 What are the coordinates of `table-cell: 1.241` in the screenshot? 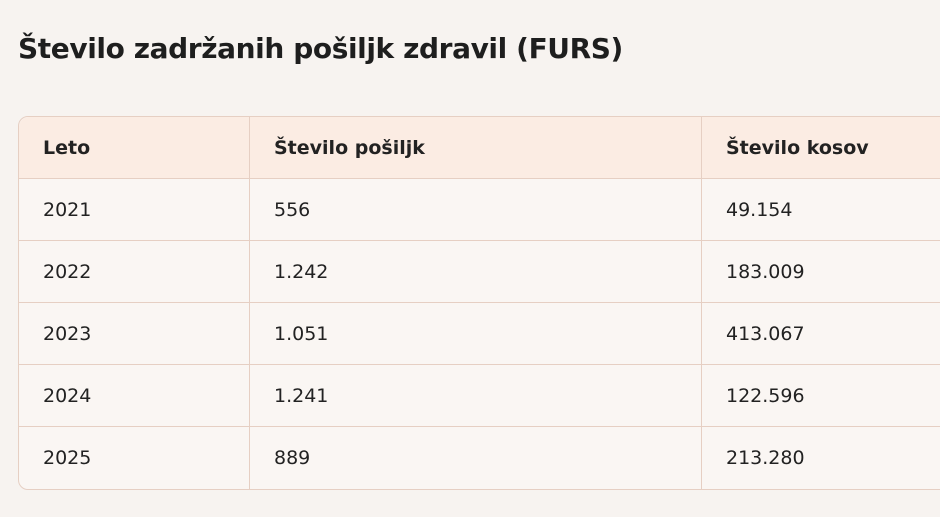 It's located at (476, 396).